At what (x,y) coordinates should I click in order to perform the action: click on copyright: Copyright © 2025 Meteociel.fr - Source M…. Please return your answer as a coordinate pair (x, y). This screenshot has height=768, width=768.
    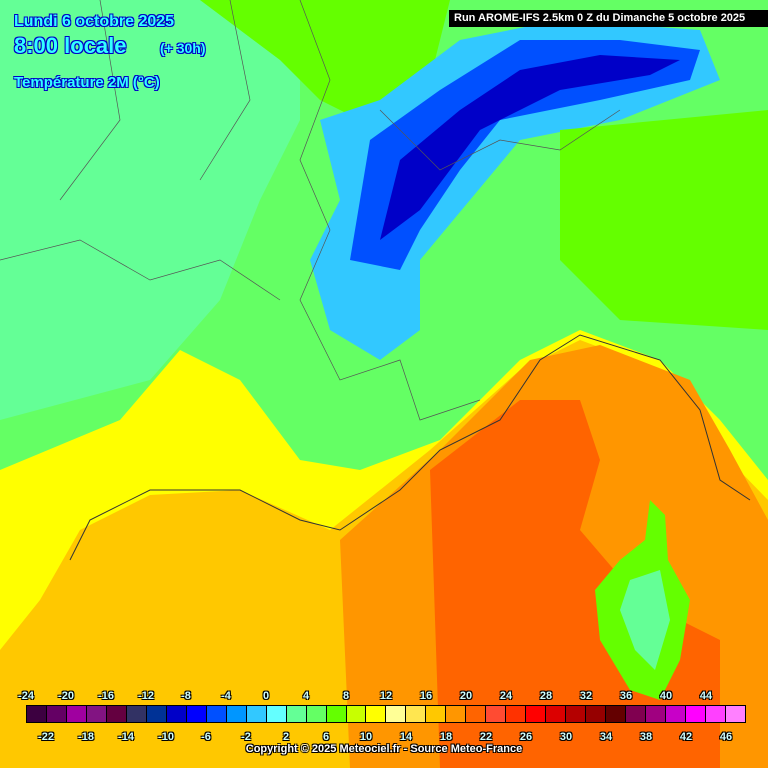
    Looking at the image, I should click on (384, 749).